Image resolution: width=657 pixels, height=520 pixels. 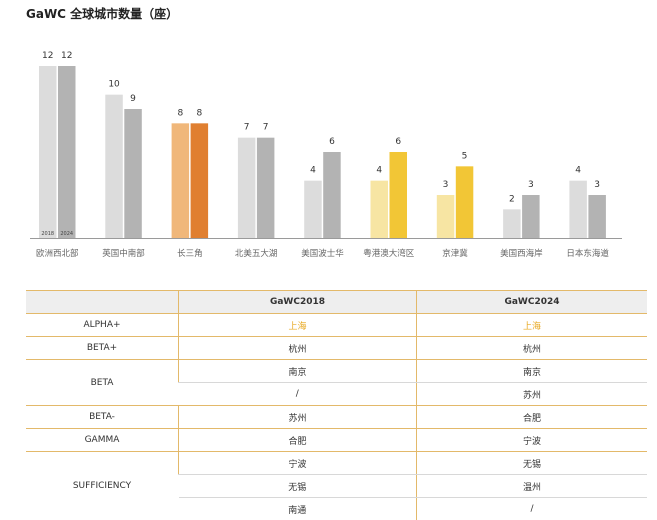 What do you see at coordinates (532, 325) in the screenshot?
I see `city-2024-cell: 上海` at bounding box center [532, 325].